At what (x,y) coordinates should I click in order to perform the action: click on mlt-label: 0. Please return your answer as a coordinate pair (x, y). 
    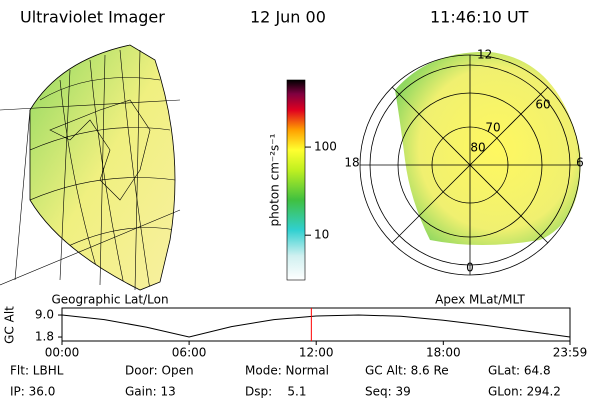
    Looking at the image, I should click on (470, 268).